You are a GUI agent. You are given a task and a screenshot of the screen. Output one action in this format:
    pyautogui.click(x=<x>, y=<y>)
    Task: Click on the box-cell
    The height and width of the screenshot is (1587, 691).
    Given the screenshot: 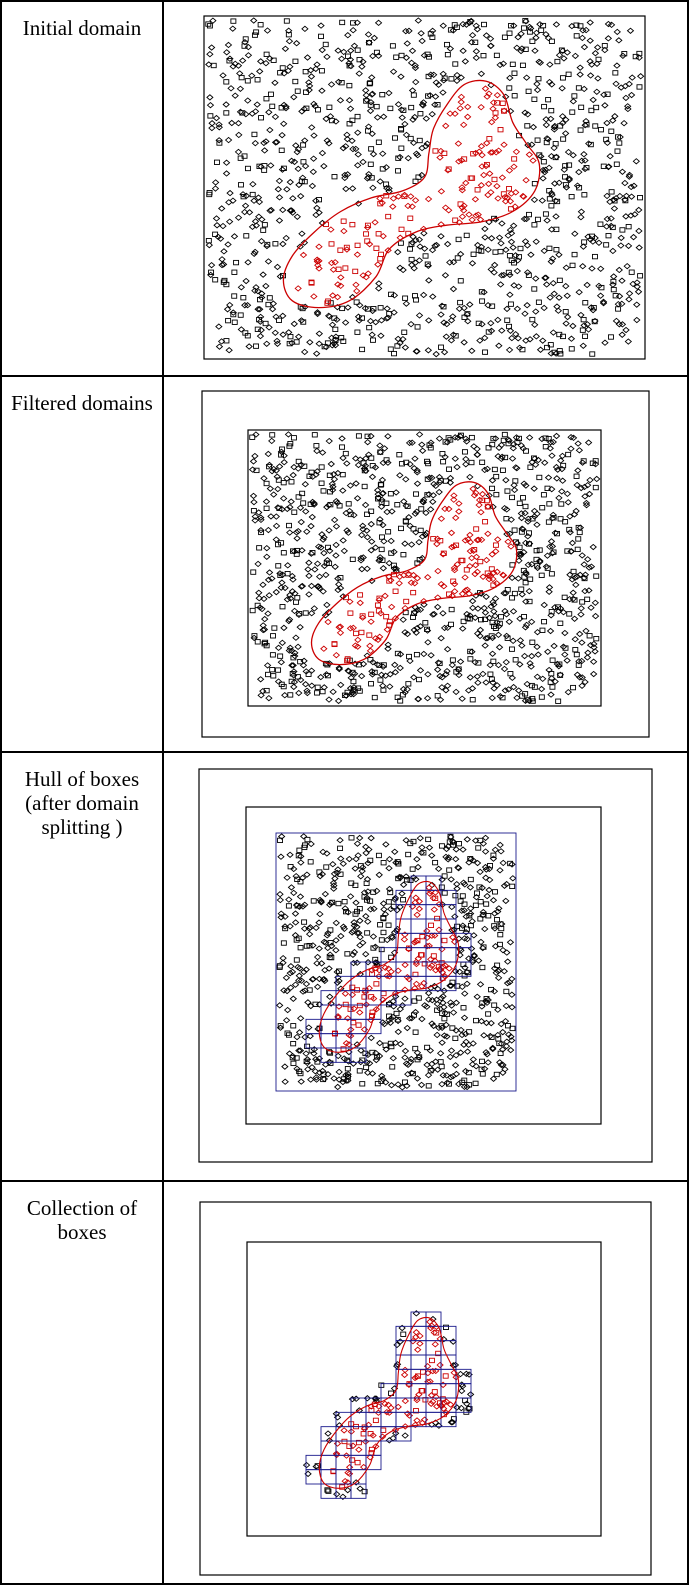 What is the action you would take?
    pyautogui.click(x=343, y=1041)
    